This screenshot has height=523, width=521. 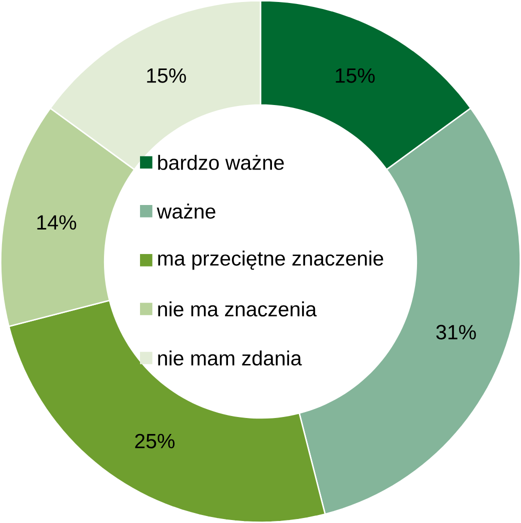 What do you see at coordinates (237, 309) in the screenshot?
I see `legend-label: nie ma znaczenia` at bounding box center [237, 309].